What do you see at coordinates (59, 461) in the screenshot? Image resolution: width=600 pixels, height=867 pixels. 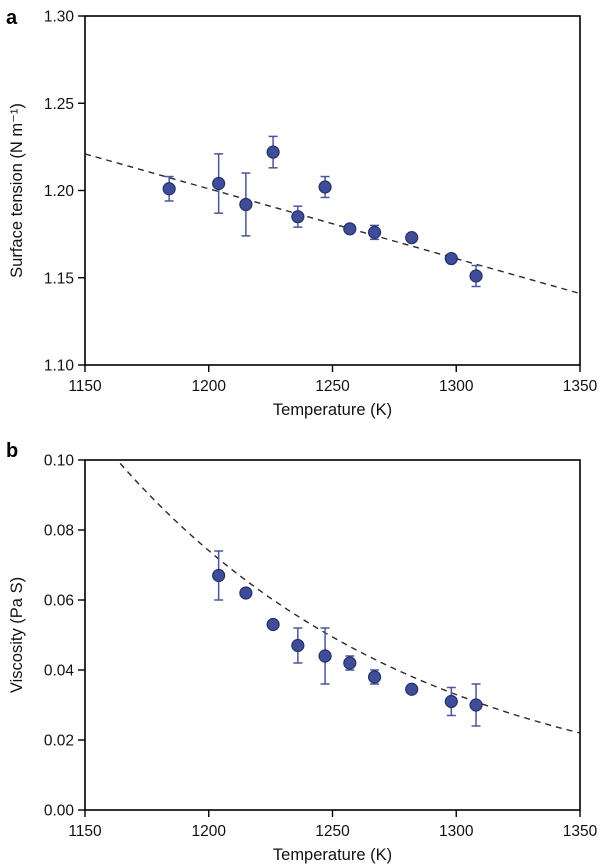 I see `y-tick-label: 0.10` at bounding box center [59, 461].